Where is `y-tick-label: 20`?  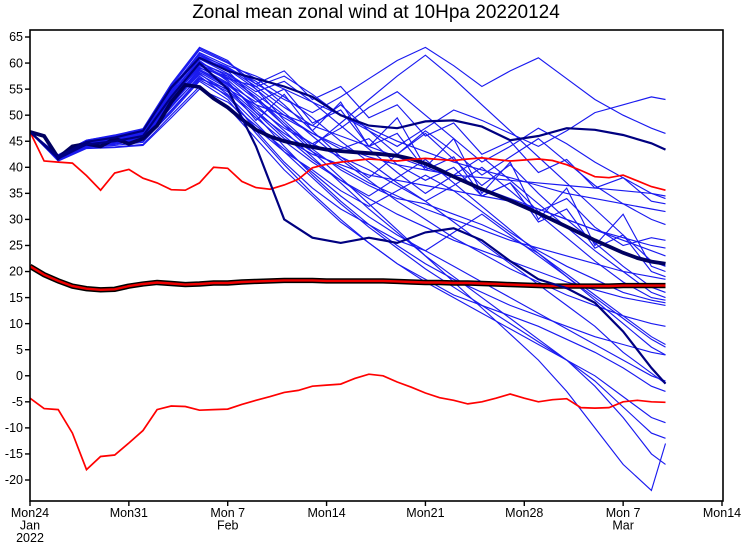 y-tick-label: 20 is located at coordinates (16, 272).